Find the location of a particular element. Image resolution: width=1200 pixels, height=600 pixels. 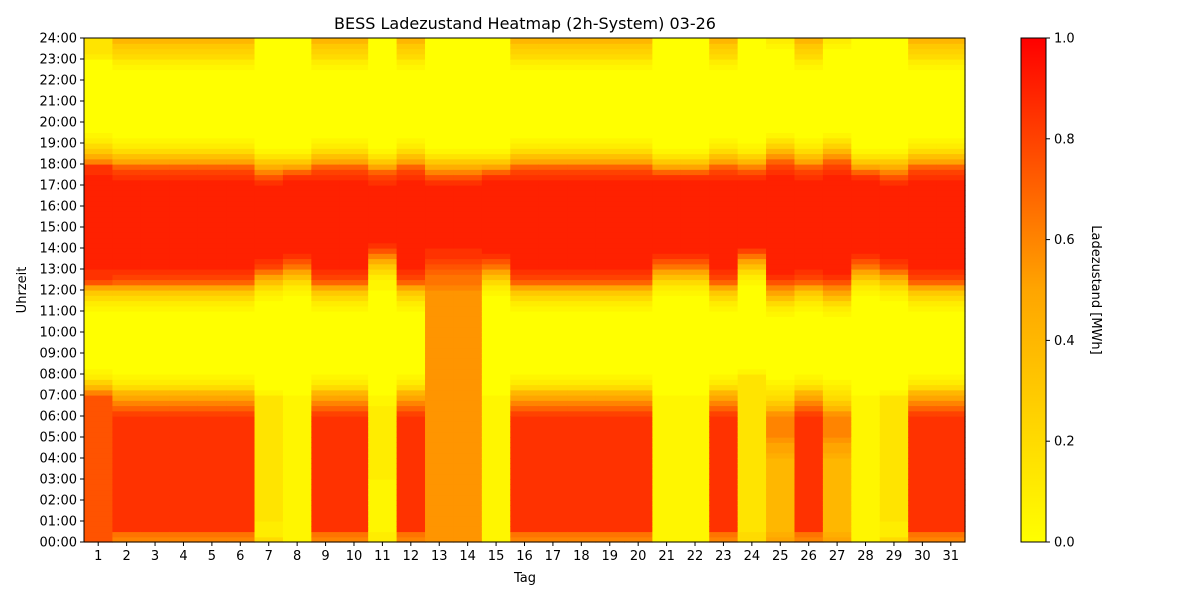

y-axis-title: Uhrzeit is located at coordinates (22, 290).